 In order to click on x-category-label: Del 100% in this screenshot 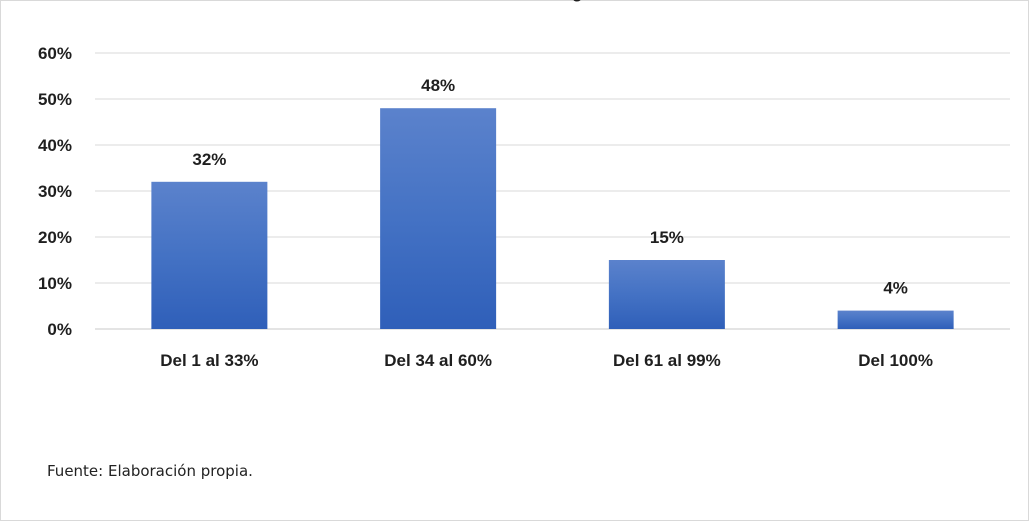, I will do `click(895, 360)`.